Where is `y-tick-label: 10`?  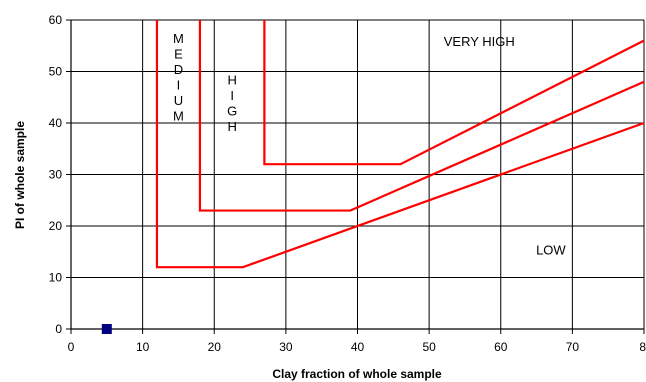 y-tick-label: 10 is located at coordinates (56, 278).